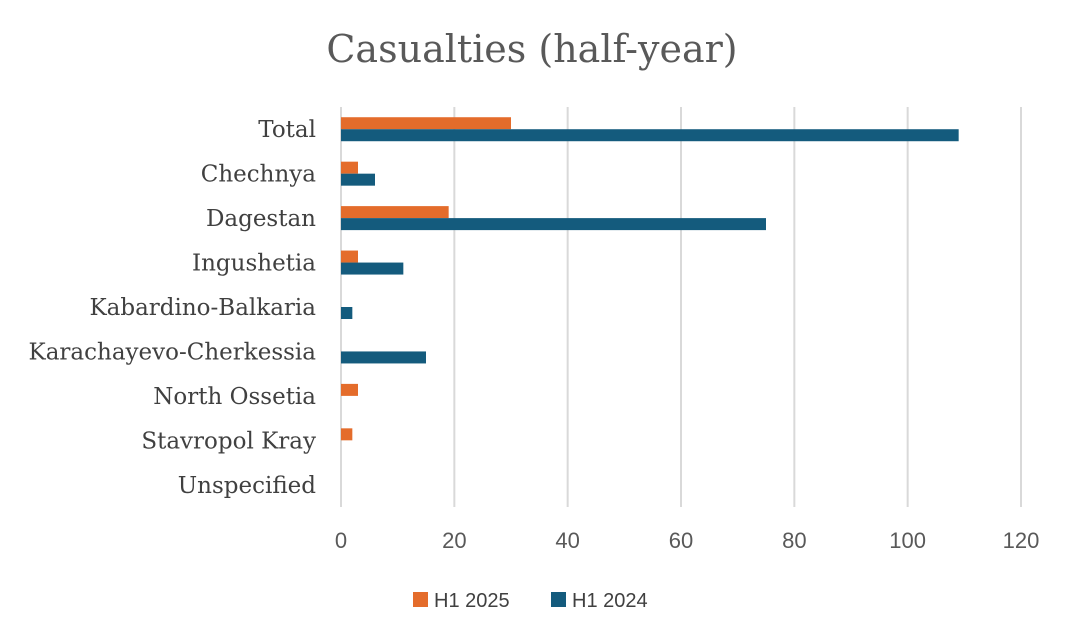 This screenshot has height=640, width=1068. I want to click on bar-h1-2024-ingushetia, so click(372, 268).